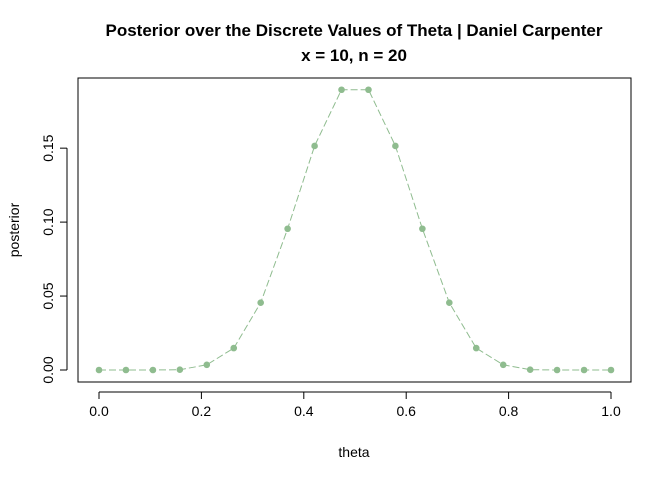  What do you see at coordinates (48, 221) in the screenshot?
I see `y-tick-label: 0.10` at bounding box center [48, 221].